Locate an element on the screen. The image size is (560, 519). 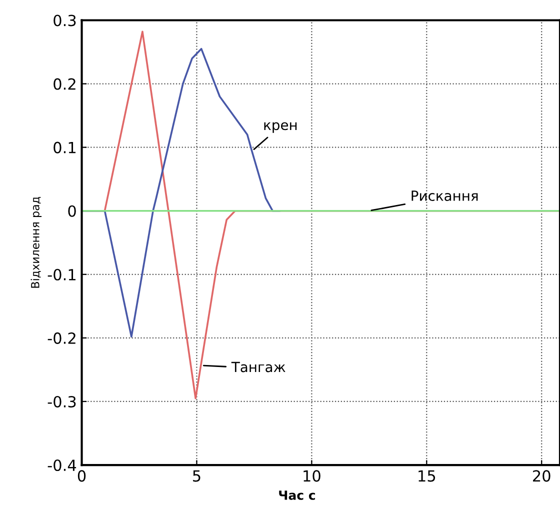
x-tick-label: 10 is located at coordinates (312, 476).